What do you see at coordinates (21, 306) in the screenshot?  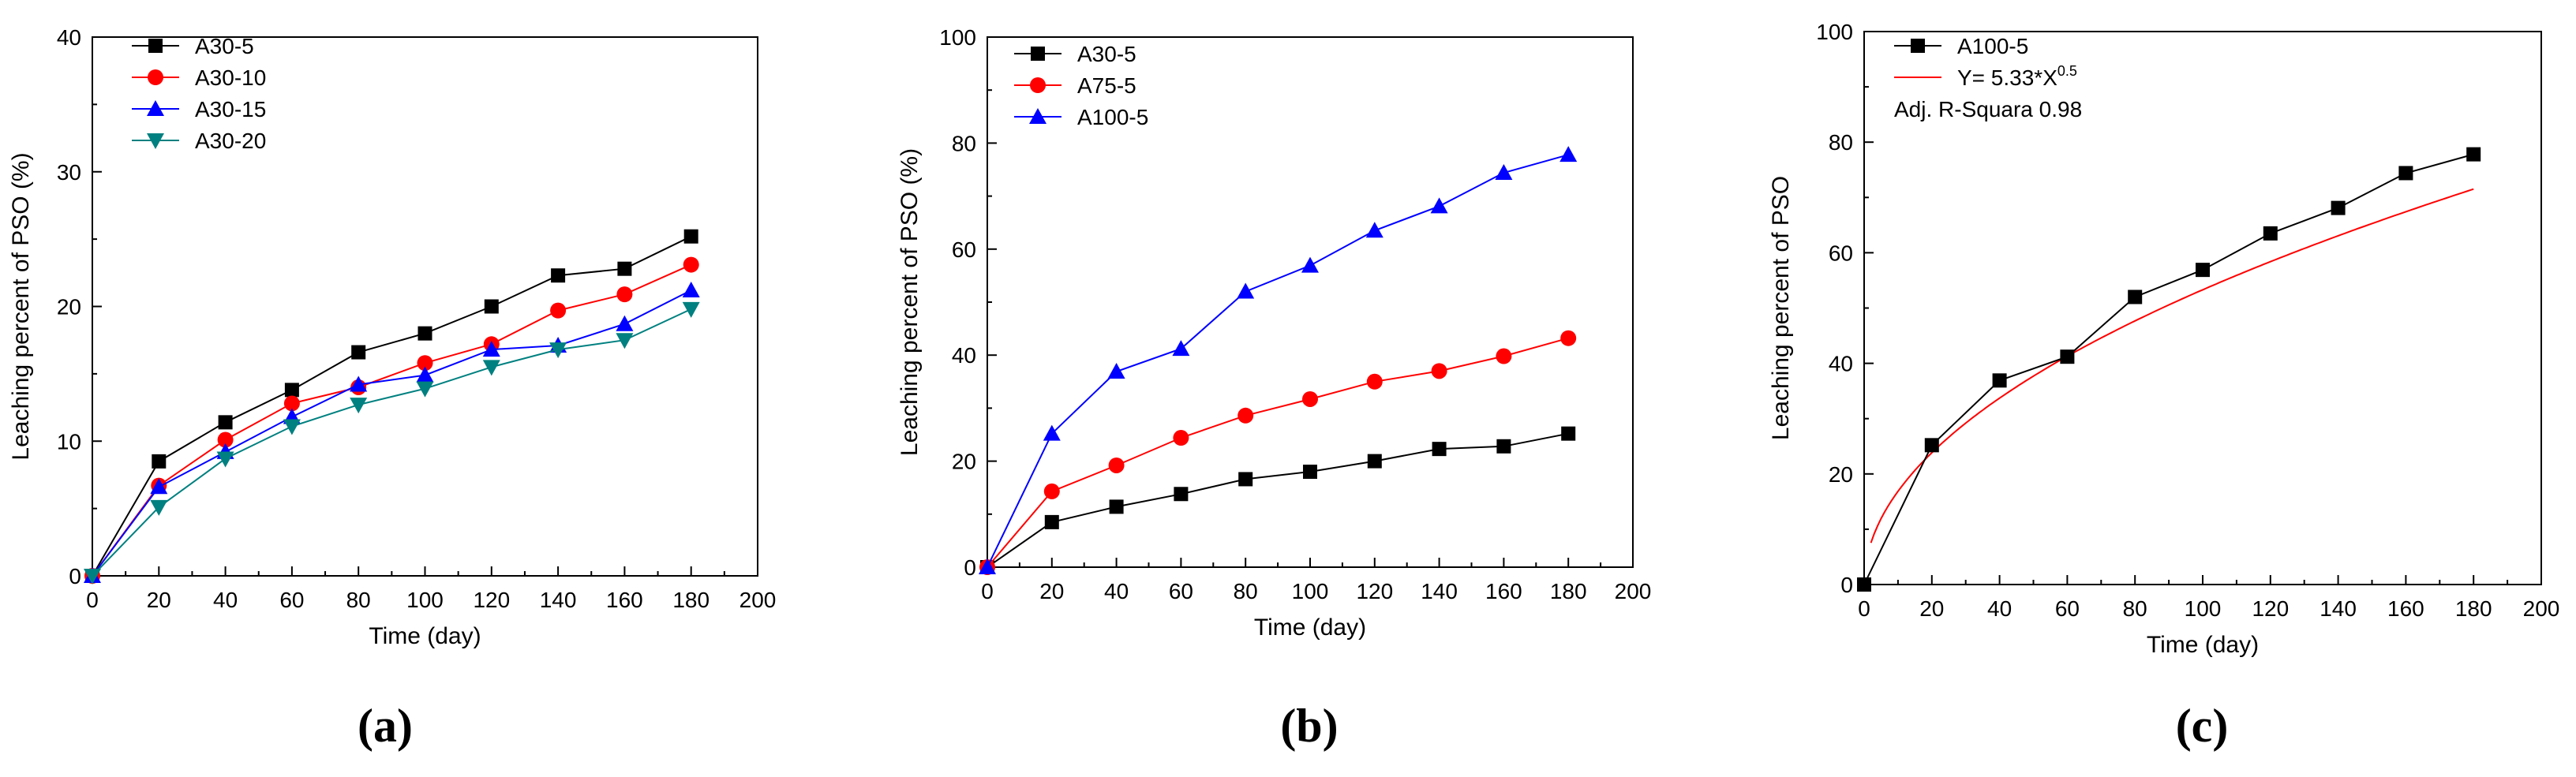 I see `y-axis-title: Leaching percent of PSO (%)` at bounding box center [21, 306].